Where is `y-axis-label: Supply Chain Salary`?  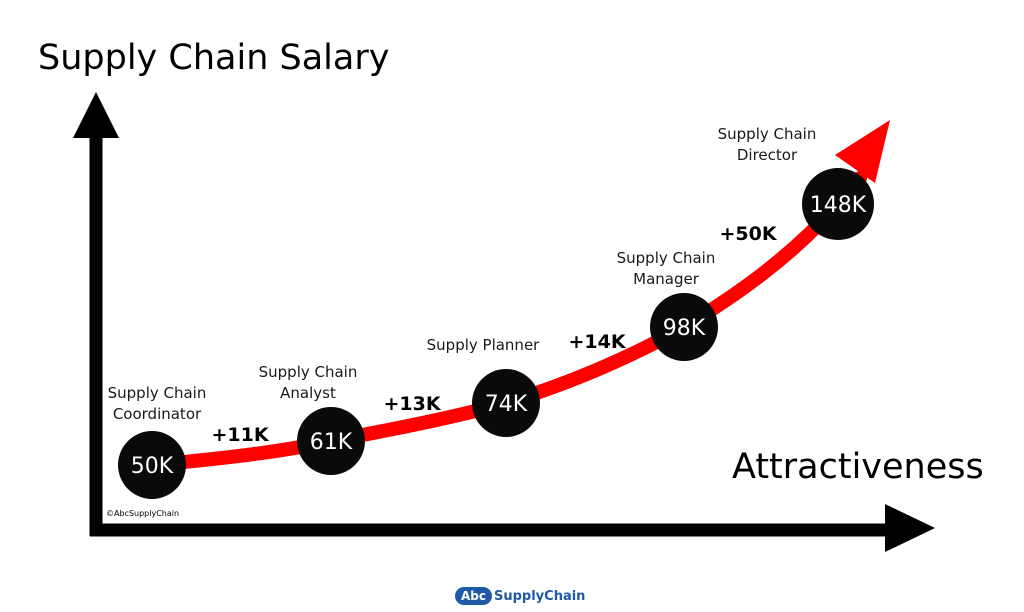 y-axis-label: Supply Chain Salary is located at coordinates (214, 58).